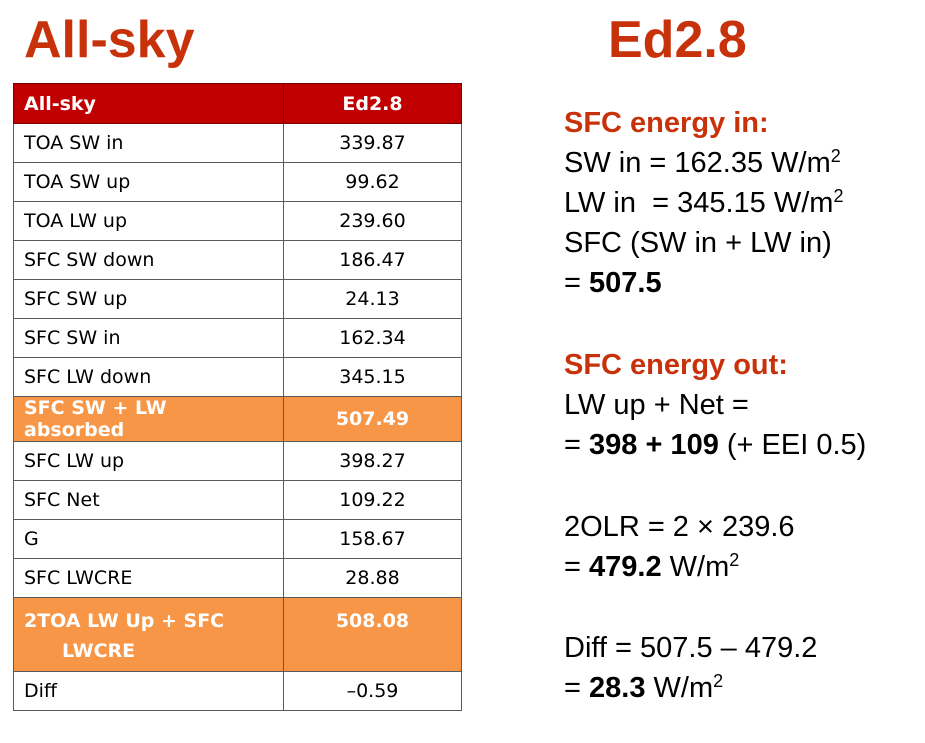  Describe the element at coordinates (109, 40) in the screenshot. I see `title-all-sky: All-sky` at that location.